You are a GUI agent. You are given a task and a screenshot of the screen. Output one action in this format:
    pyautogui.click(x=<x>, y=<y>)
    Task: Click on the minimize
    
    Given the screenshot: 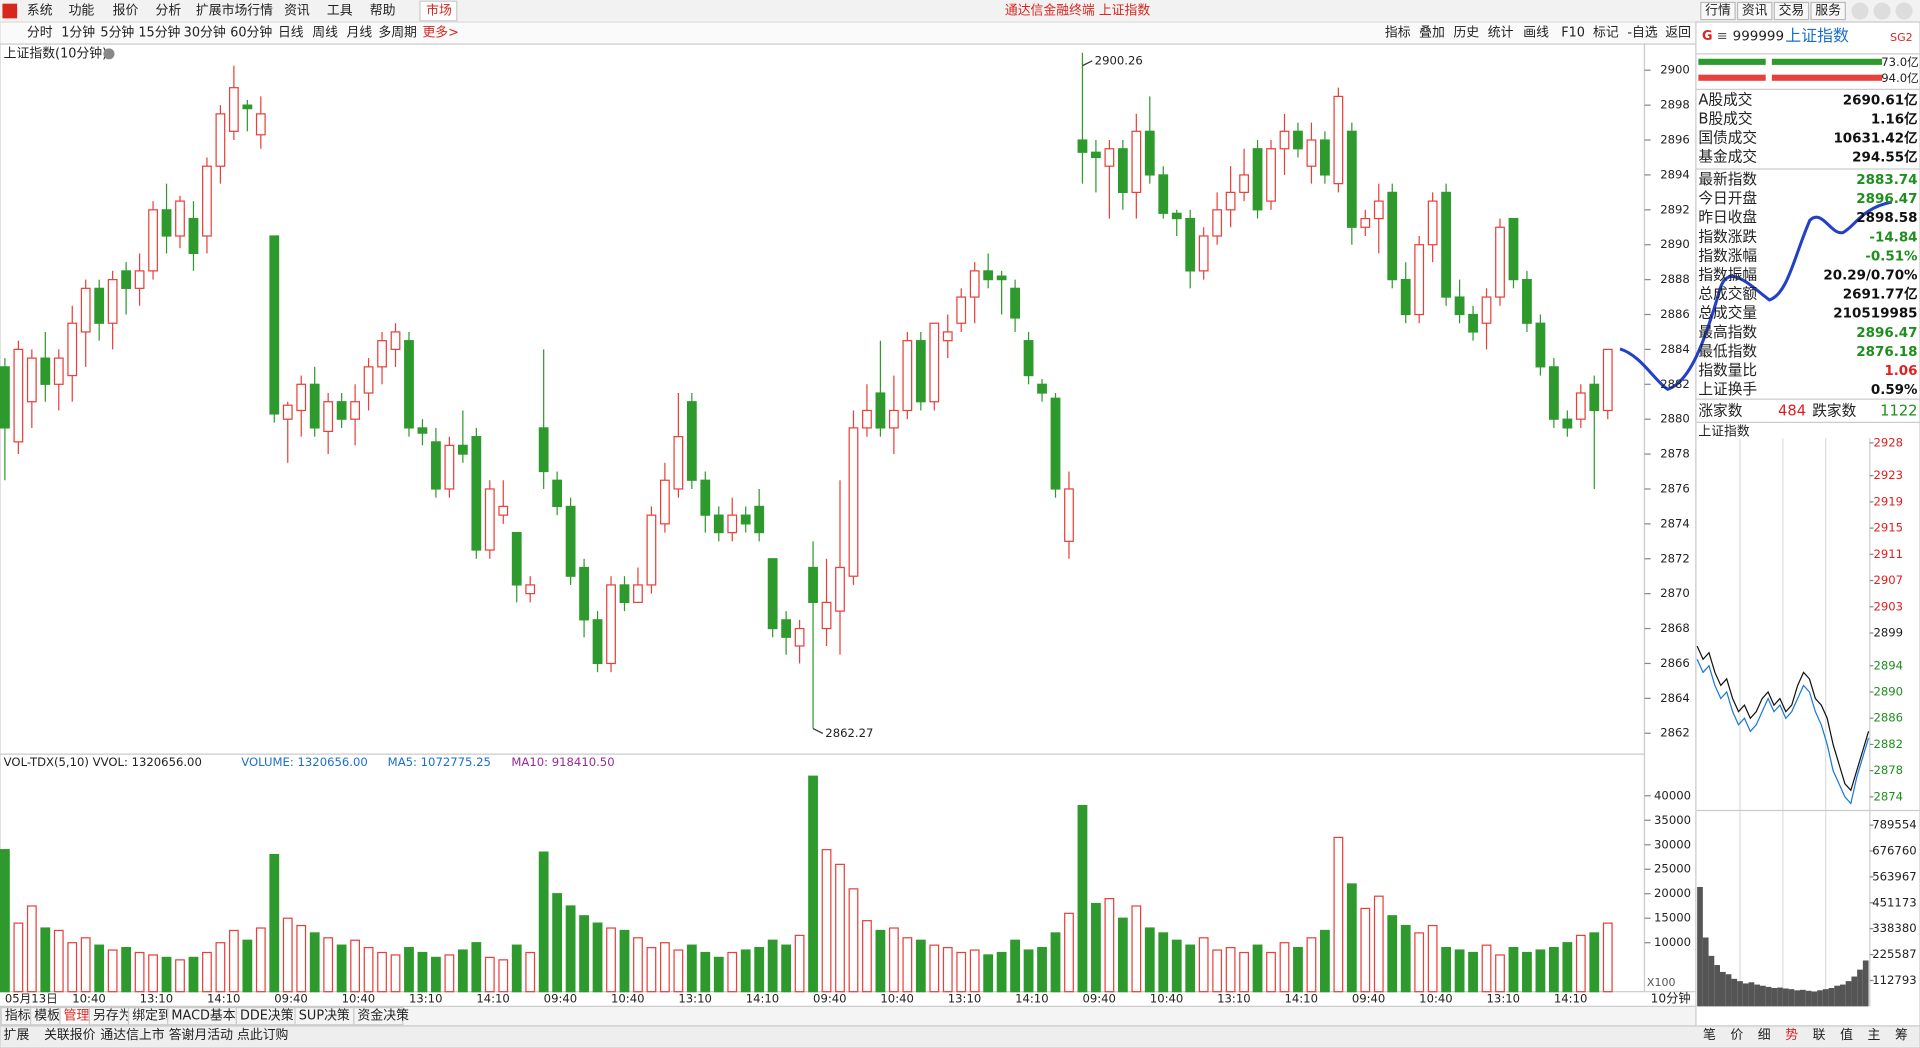 What is the action you would take?
    pyautogui.click(x=1860, y=11)
    